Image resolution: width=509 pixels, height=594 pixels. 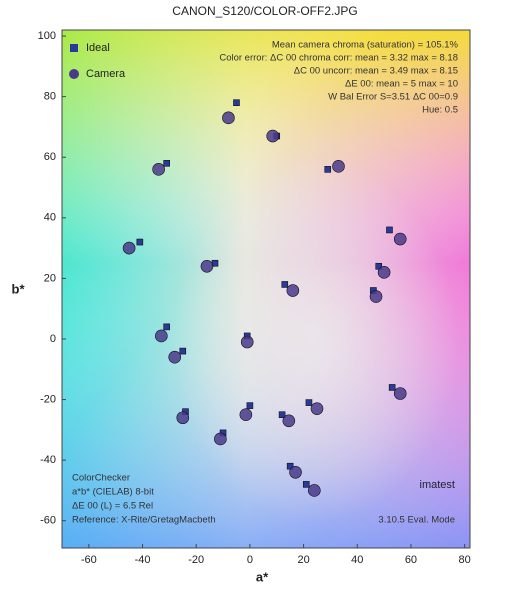 What do you see at coordinates (264, 11) in the screenshot?
I see `chart-title: CANON_S120/COLOR-OFF2.JPG` at bounding box center [264, 11].